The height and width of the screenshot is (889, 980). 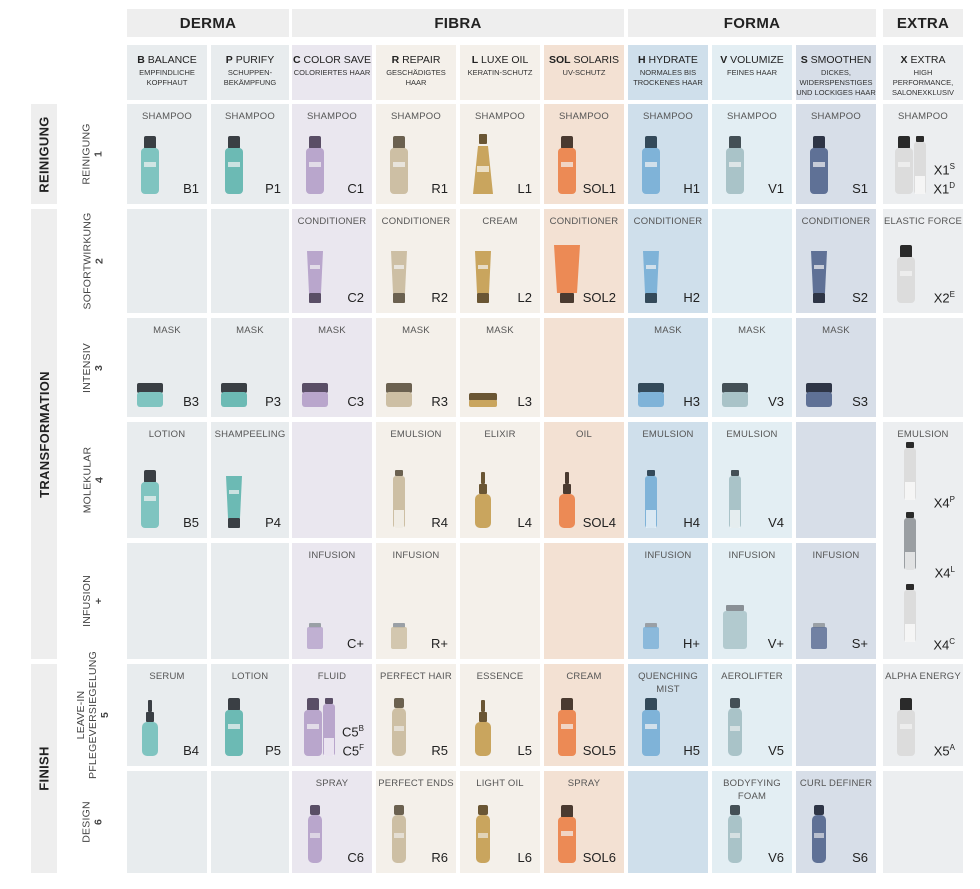 What do you see at coordinates (273, 401) in the screenshot?
I see `product-code: P3` at bounding box center [273, 401].